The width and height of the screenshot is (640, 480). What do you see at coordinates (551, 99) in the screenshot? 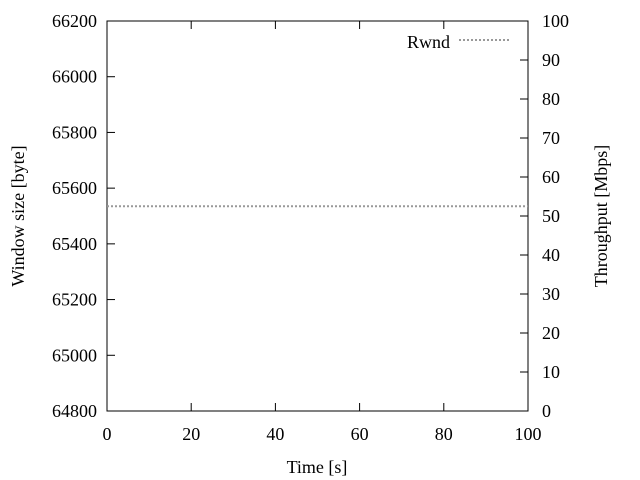
I see `y2-tick-label: 80` at bounding box center [551, 99].